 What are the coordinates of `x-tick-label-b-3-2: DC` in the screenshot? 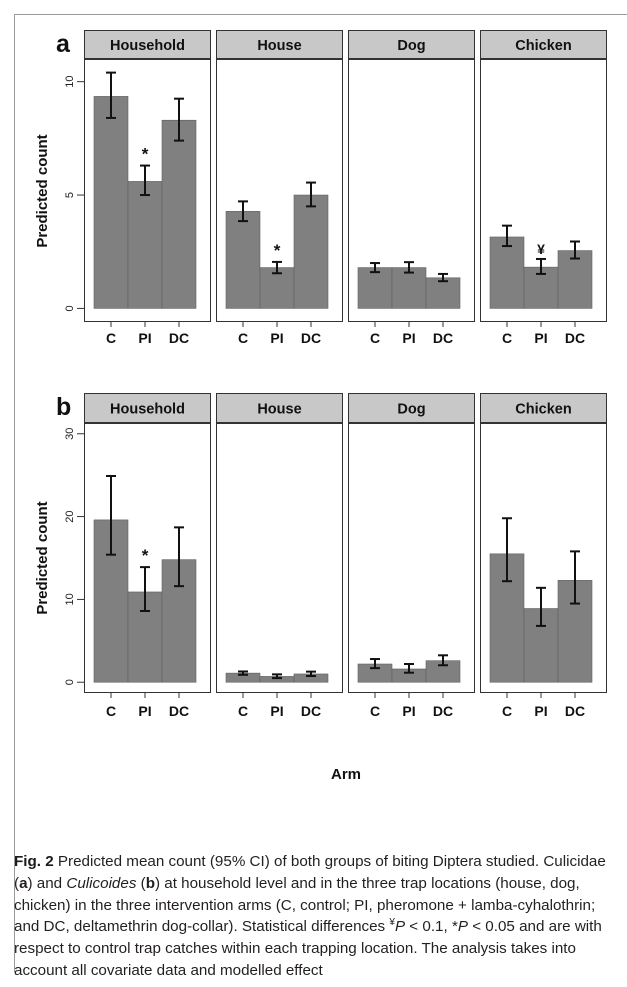 It's located at (575, 711).